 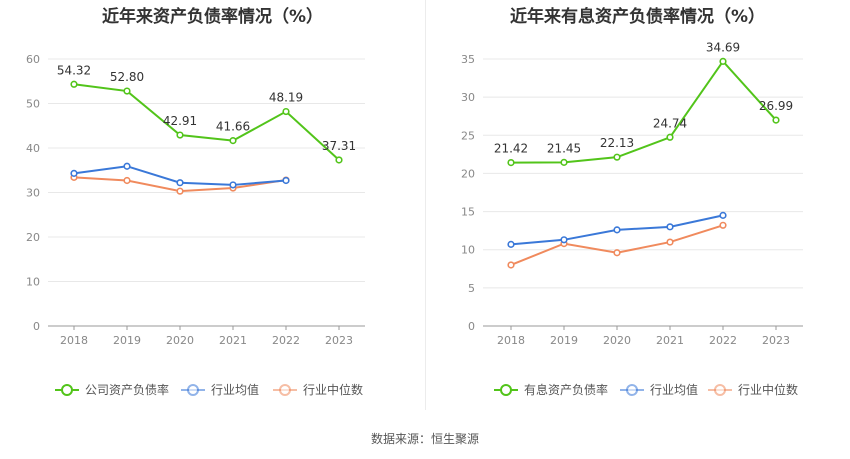 What do you see at coordinates (180, 121) in the screenshot?
I see `data-label: 42.91` at bounding box center [180, 121].